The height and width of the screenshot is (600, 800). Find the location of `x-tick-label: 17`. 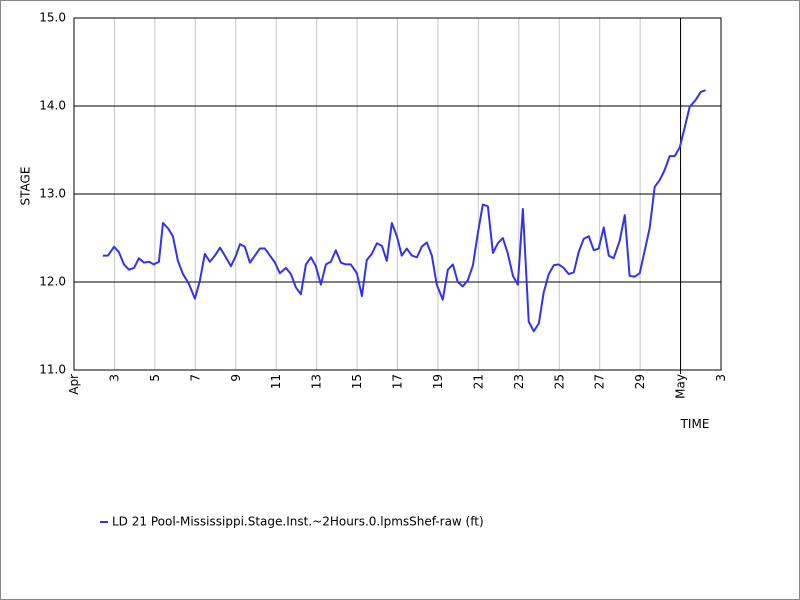

x-tick-label: 17 is located at coordinates (398, 381).